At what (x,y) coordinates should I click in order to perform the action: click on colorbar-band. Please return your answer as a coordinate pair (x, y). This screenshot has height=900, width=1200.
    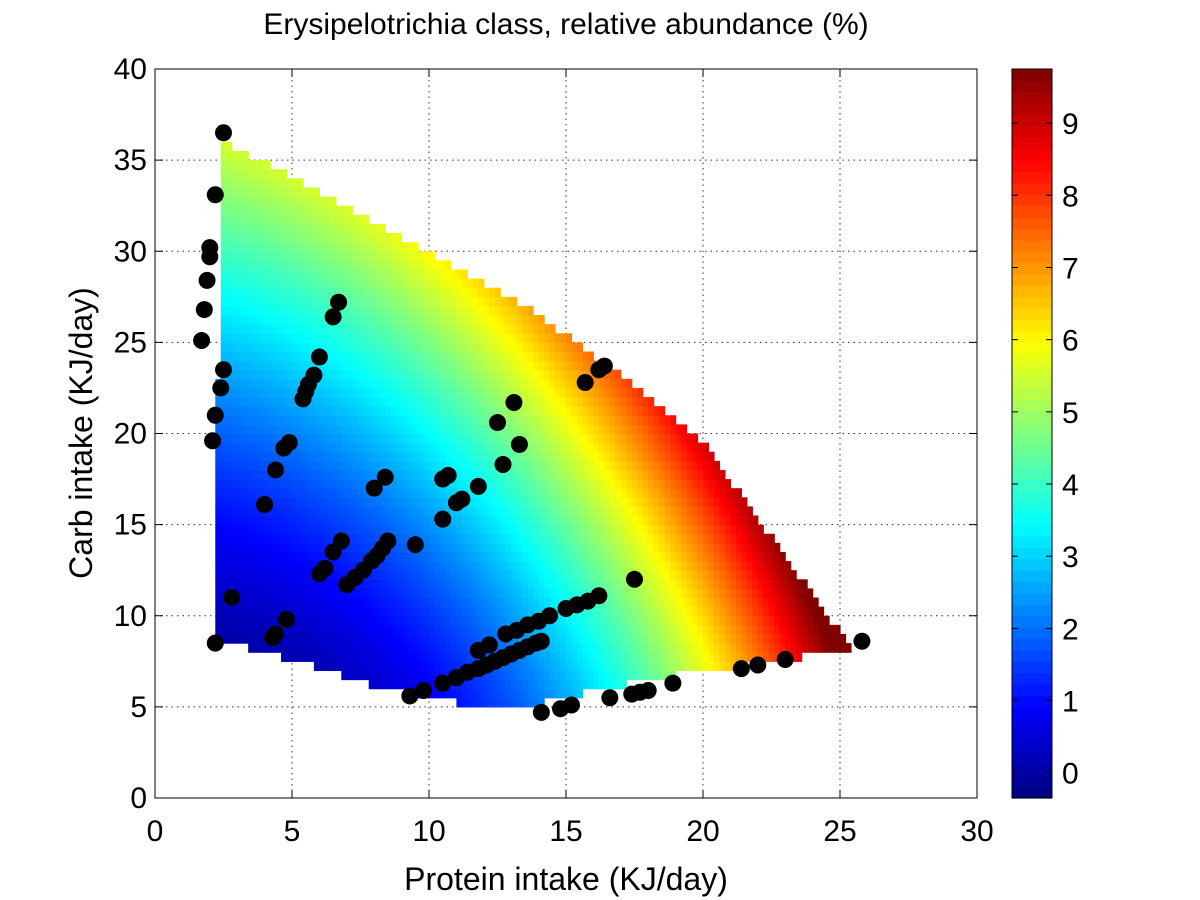
    Looking at the image, I should click on (1032, 120).